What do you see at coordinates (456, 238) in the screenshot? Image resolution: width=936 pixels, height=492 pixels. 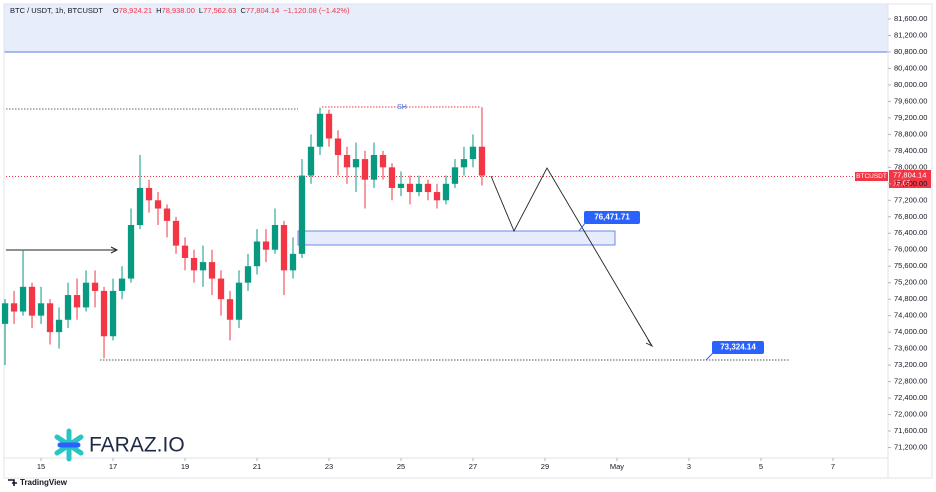 I see `demand-zone` at bounding box center [456, 238].